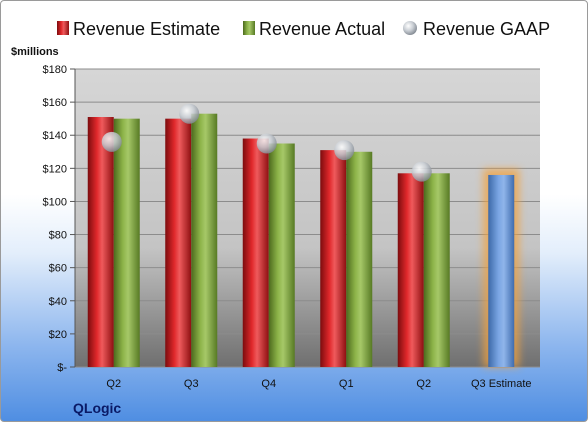  What do you see at coordinates (97, 408) in the screenshot?
I see `company-name: QLogic` at bounding box center [97, 408].